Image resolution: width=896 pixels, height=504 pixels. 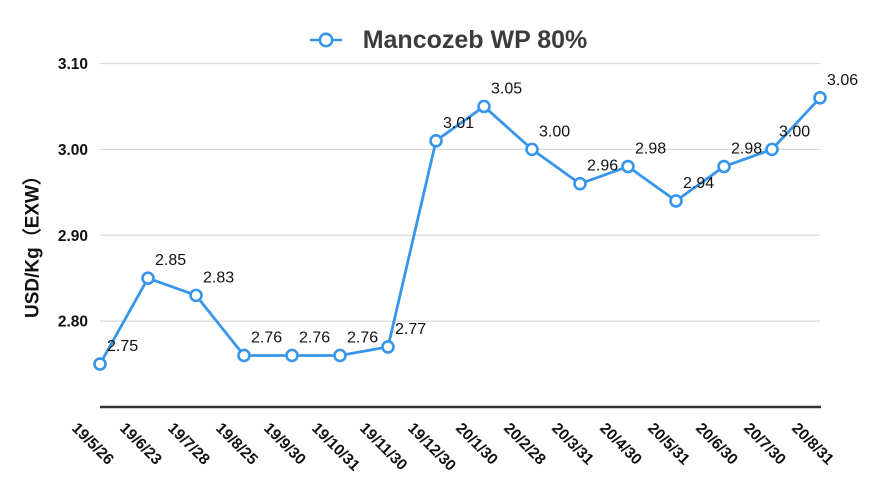 I want to click on legend-label: Mancozeb WP 80%, so click(x=475, y=39).